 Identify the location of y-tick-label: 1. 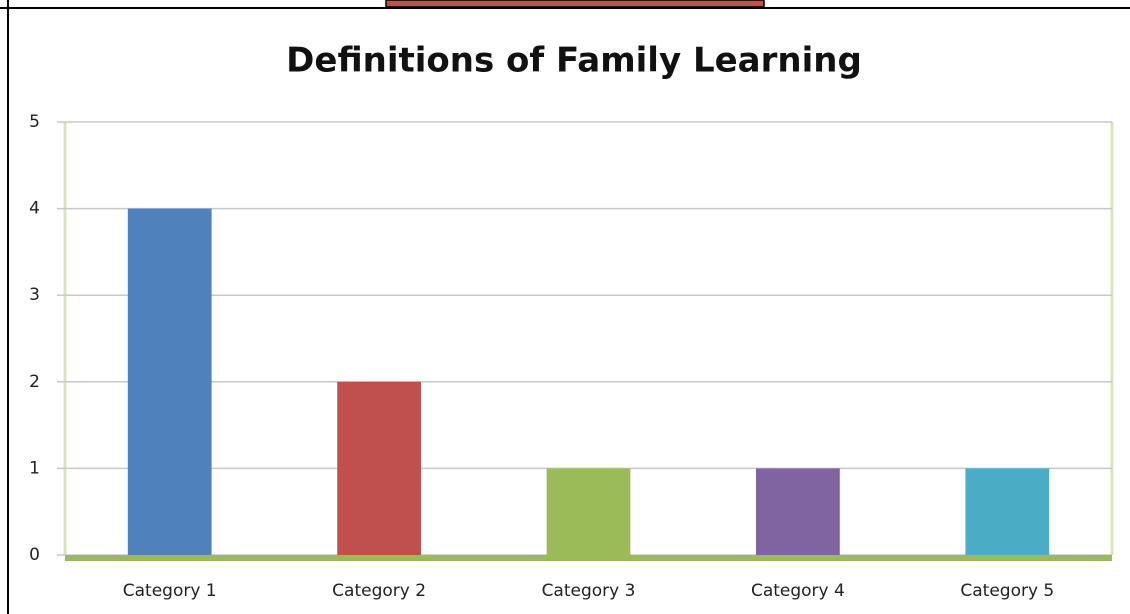
(34, 468).